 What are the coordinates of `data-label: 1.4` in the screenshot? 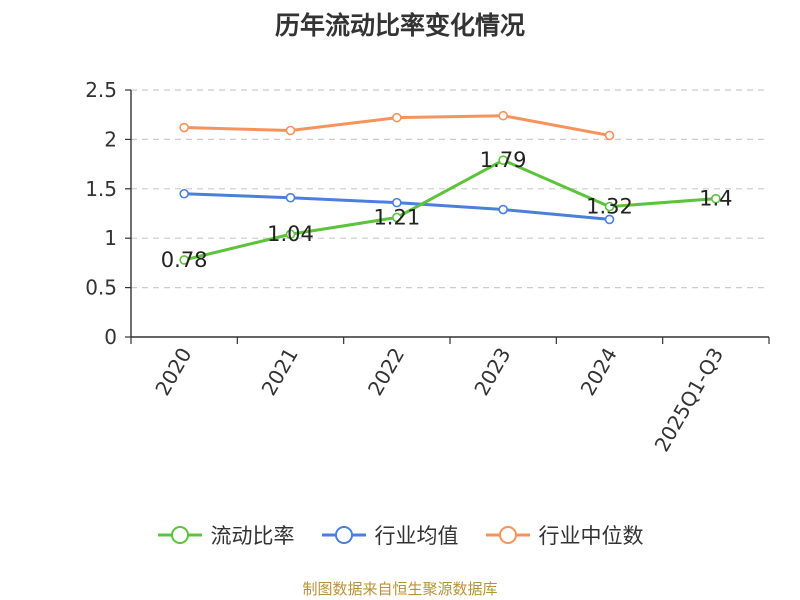 It's located at (715, 199).